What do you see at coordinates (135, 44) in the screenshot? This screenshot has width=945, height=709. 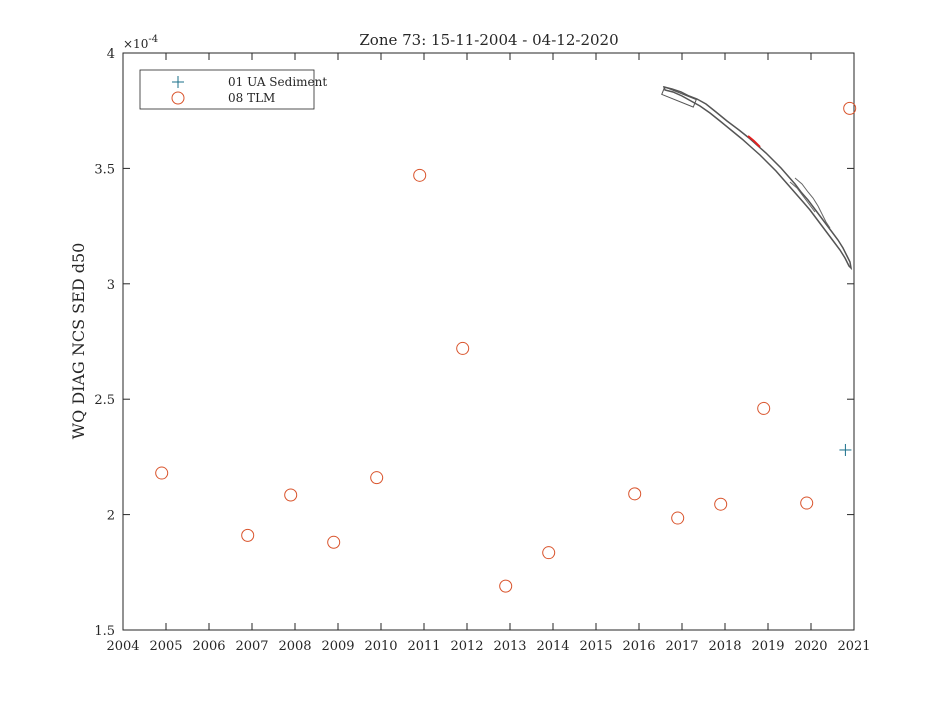 I see `y-exponent-base: ×10` at bounding box center [135, 44].